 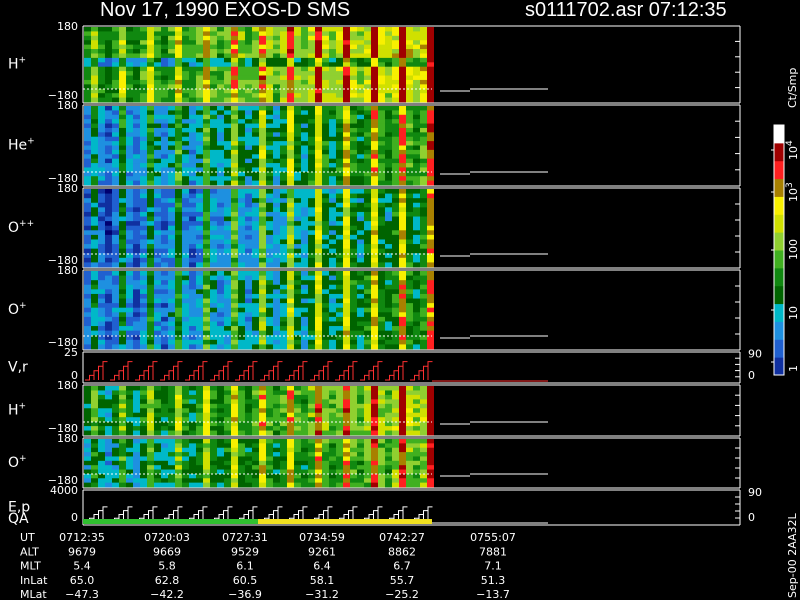 I want to click on colorbar-tick-label: 1, so click(x=793, y=368).